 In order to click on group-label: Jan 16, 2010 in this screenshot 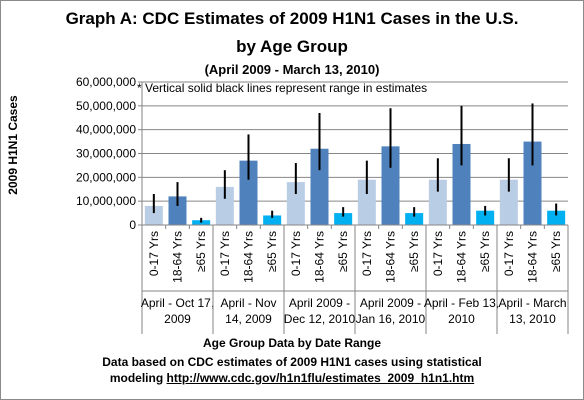, I will do `click(391, 319)`.